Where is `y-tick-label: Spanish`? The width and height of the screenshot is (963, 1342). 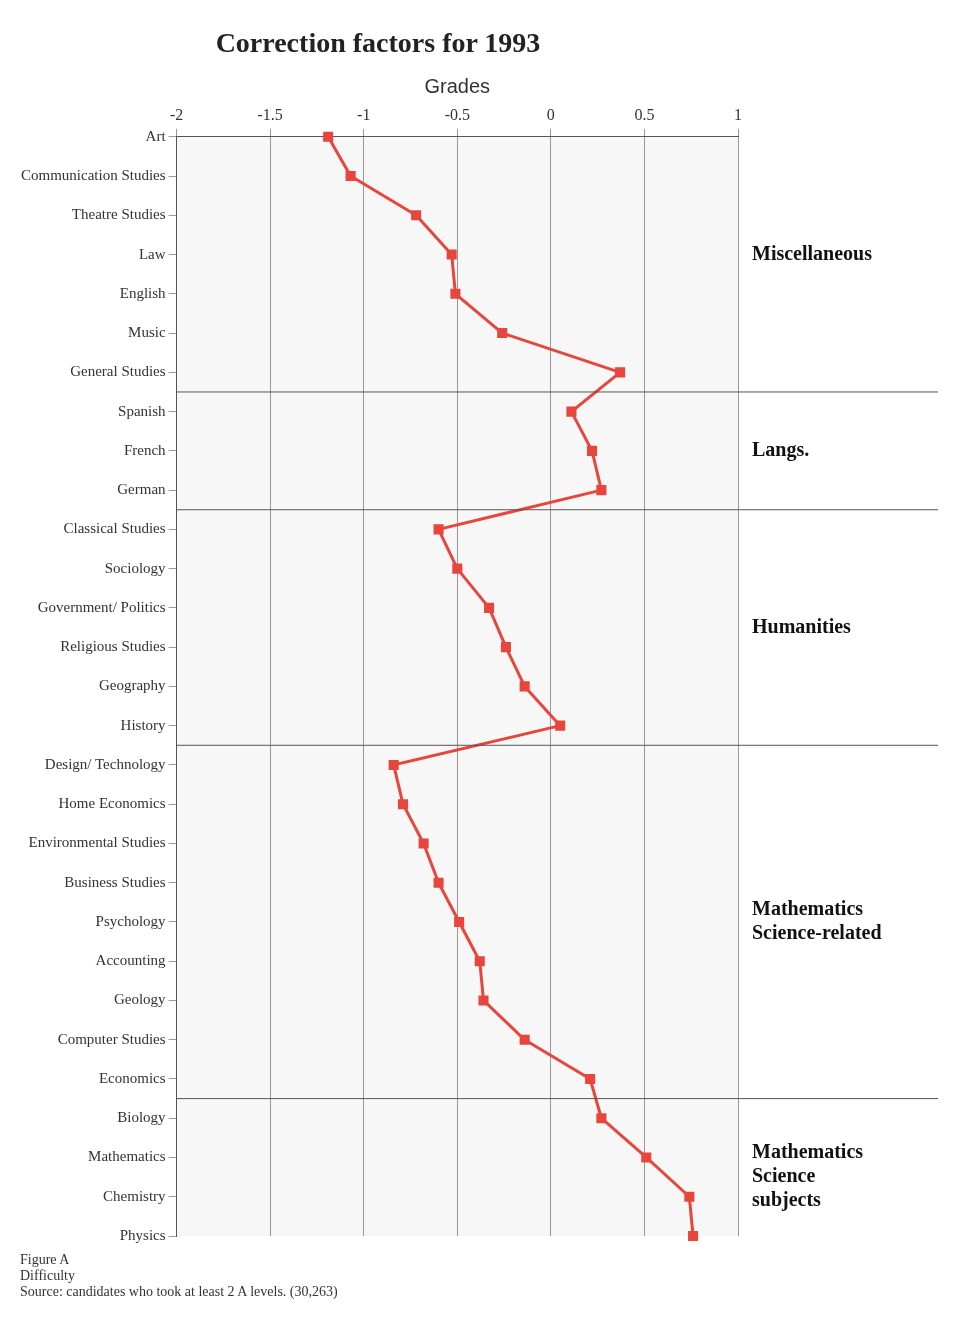
y-tick-label: Spanish is located at coordinates (142, 410).